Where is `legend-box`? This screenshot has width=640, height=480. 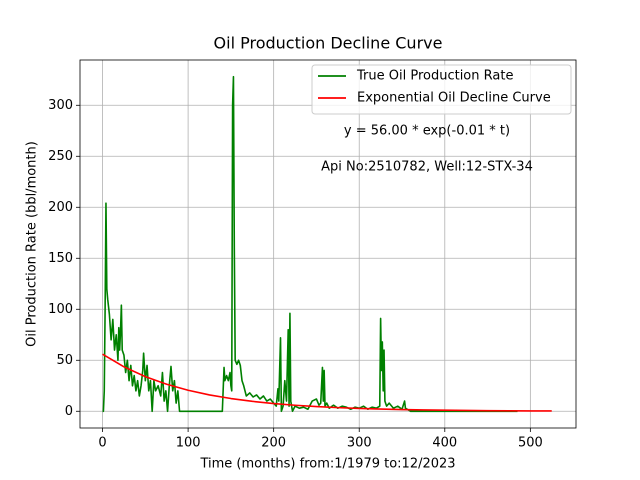
legend-box is located at coordinates (441, 89).